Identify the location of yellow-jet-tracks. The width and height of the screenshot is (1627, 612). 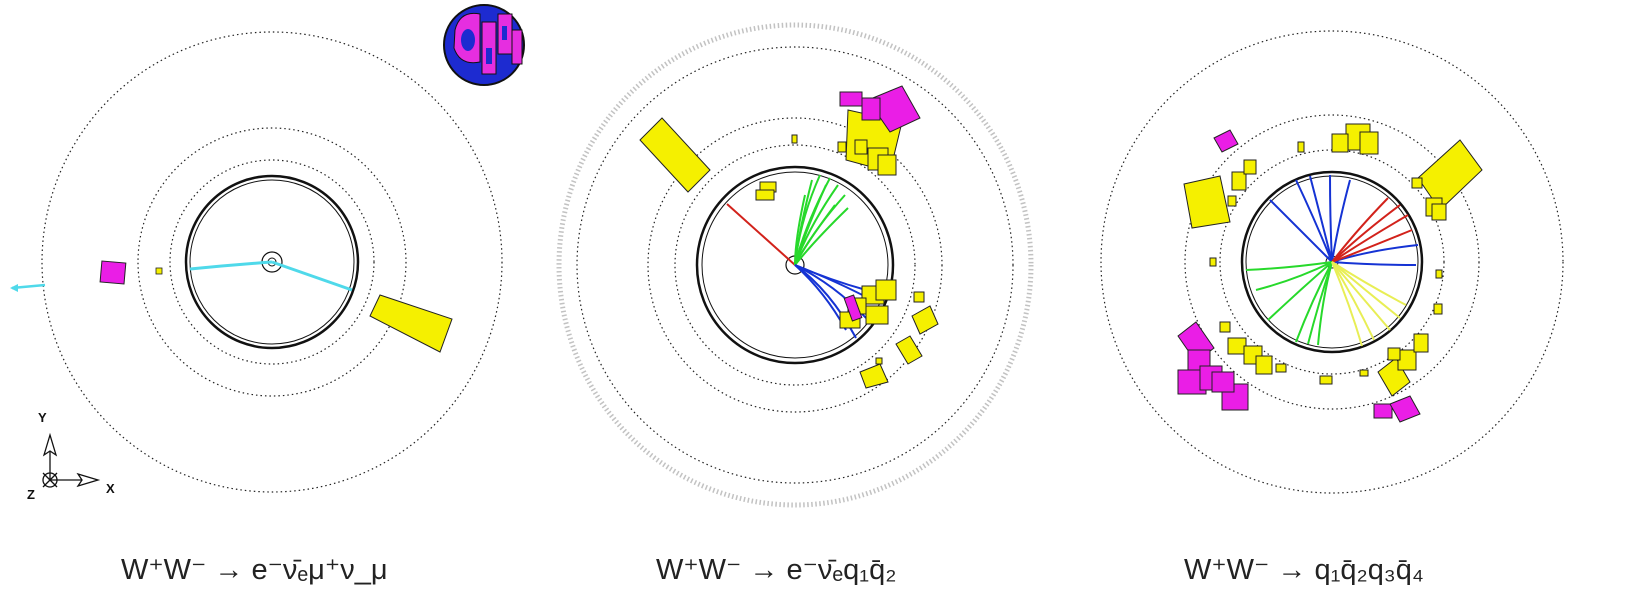
(1369, 304).